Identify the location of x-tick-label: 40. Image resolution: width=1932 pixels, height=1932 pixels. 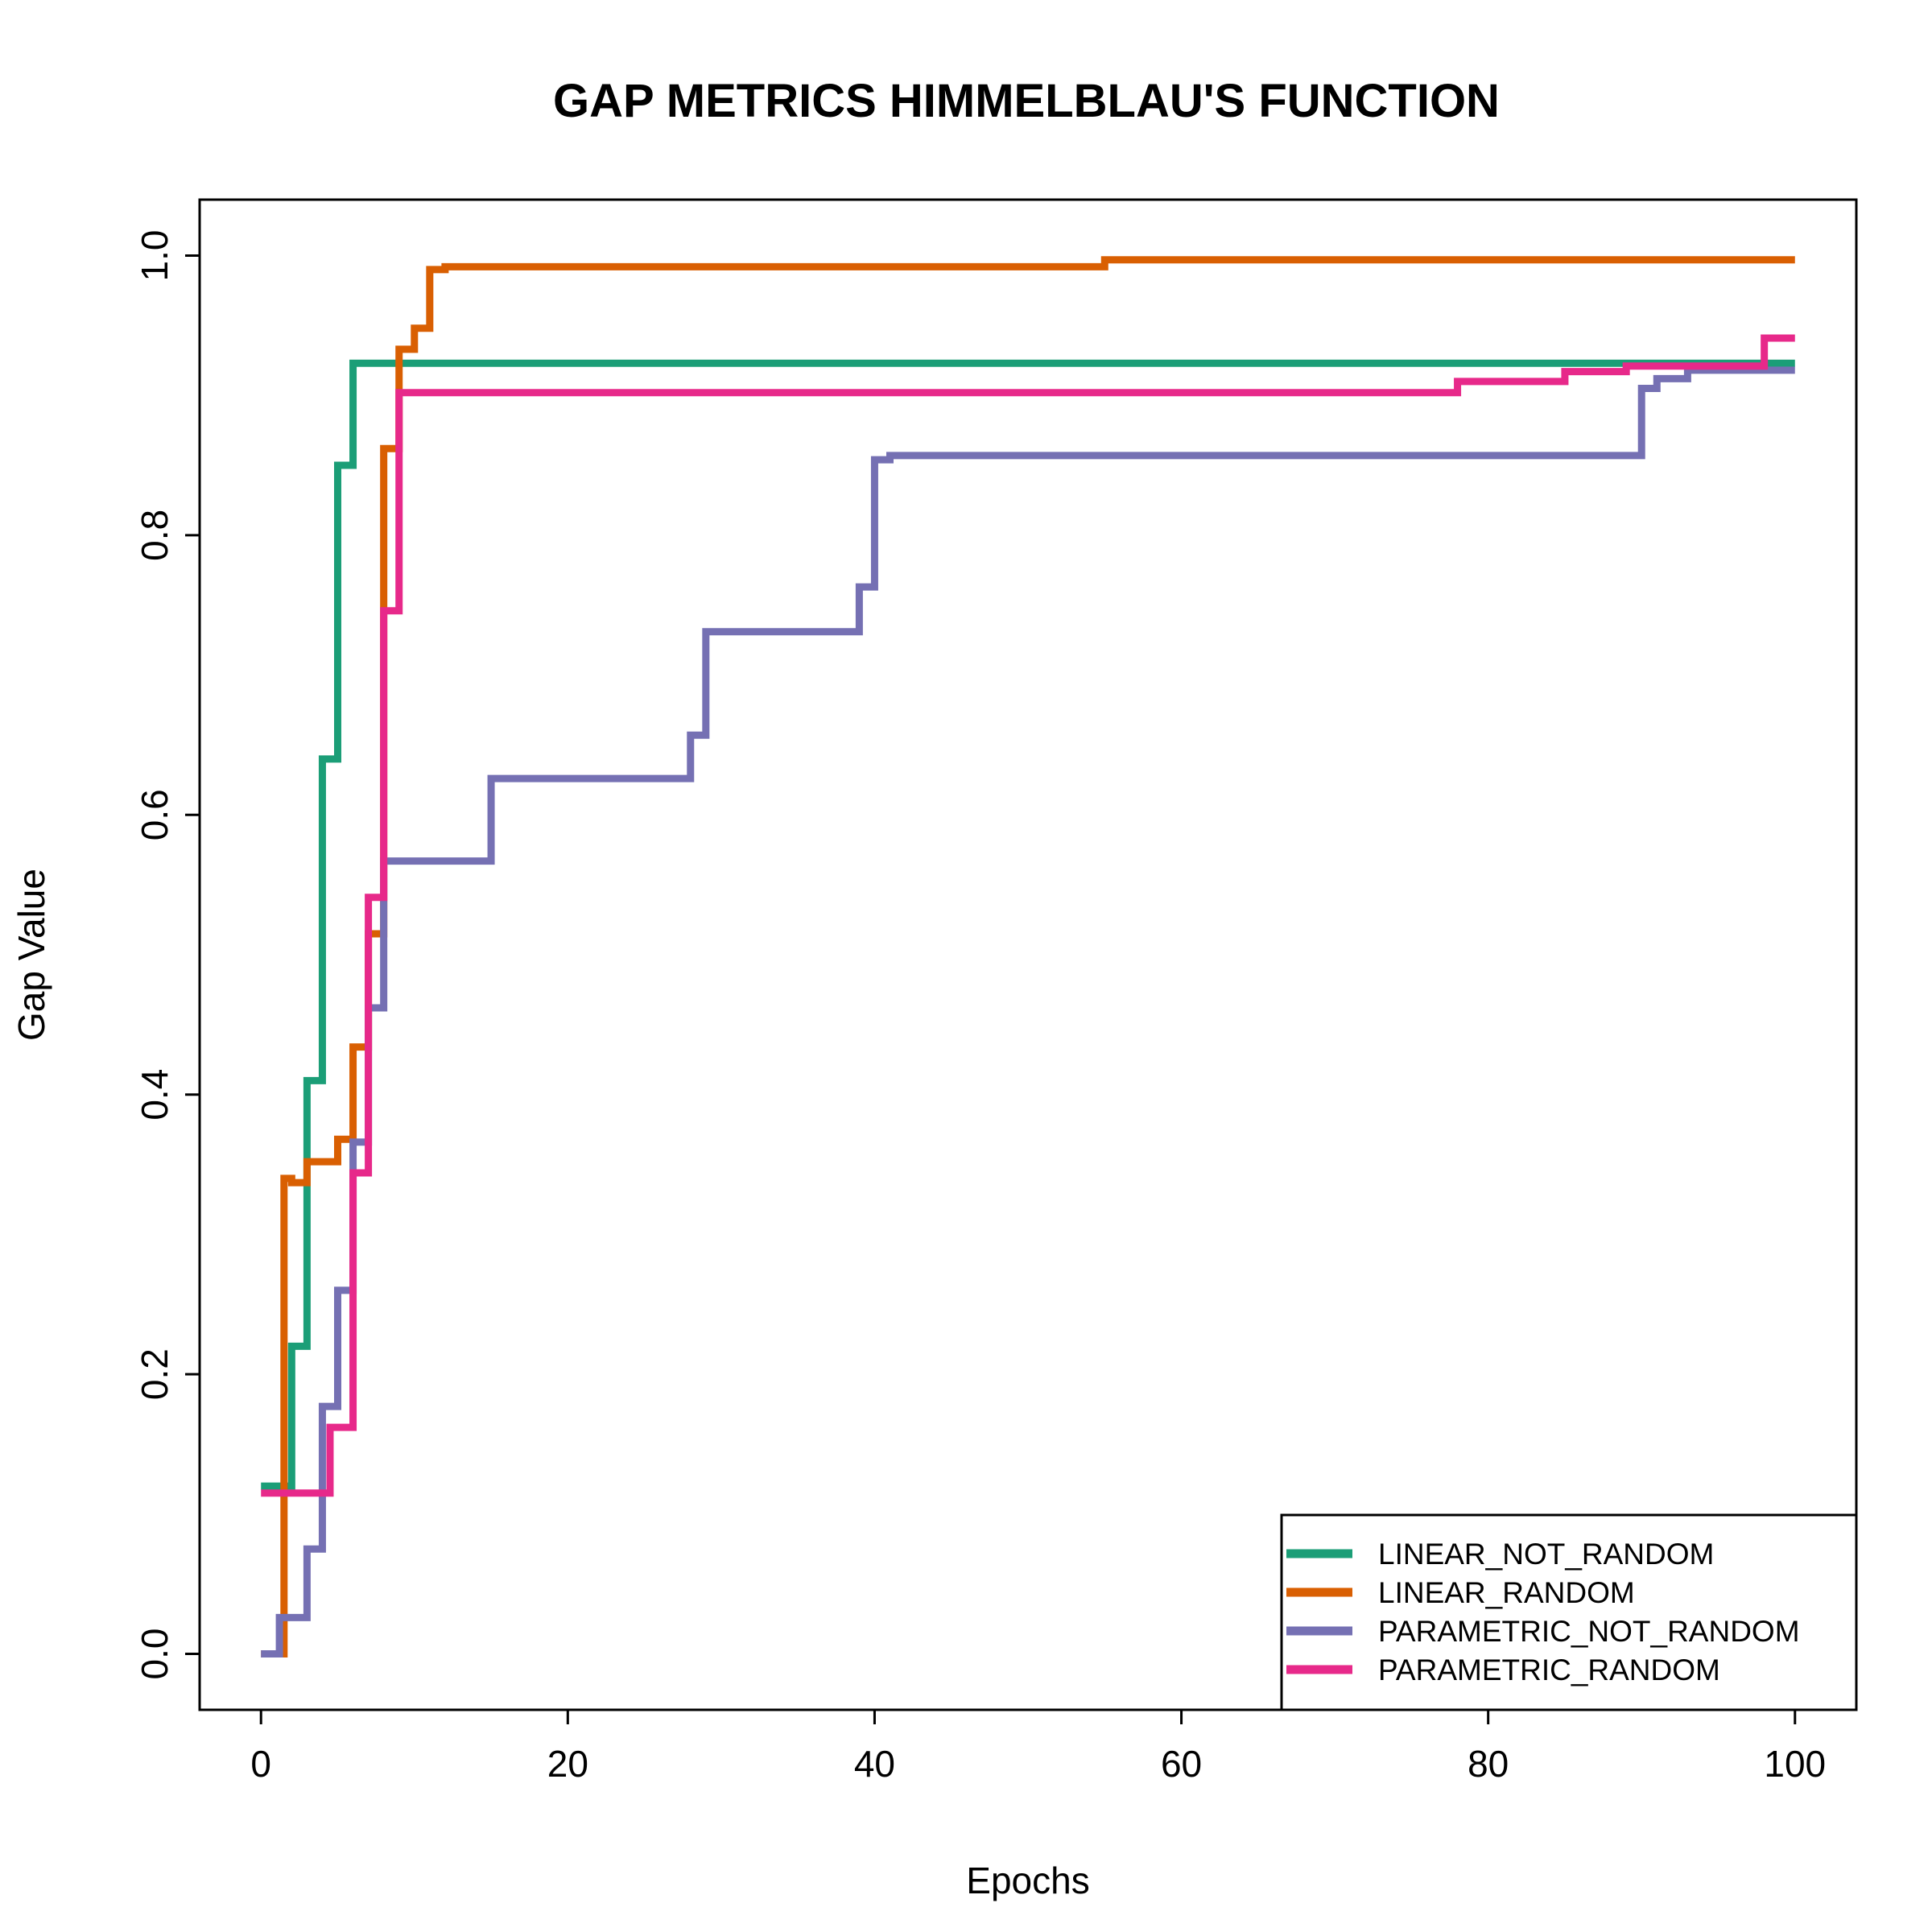
(874, 1764).